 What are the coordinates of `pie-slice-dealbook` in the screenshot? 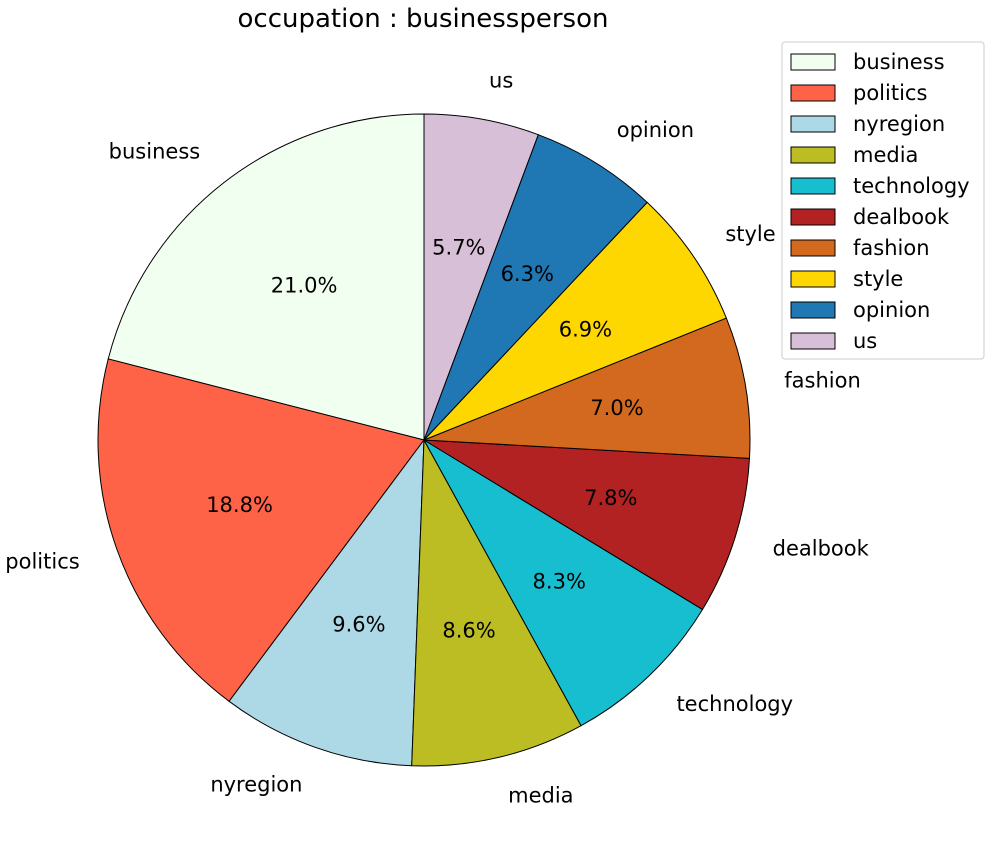 It's located at (586, 524).